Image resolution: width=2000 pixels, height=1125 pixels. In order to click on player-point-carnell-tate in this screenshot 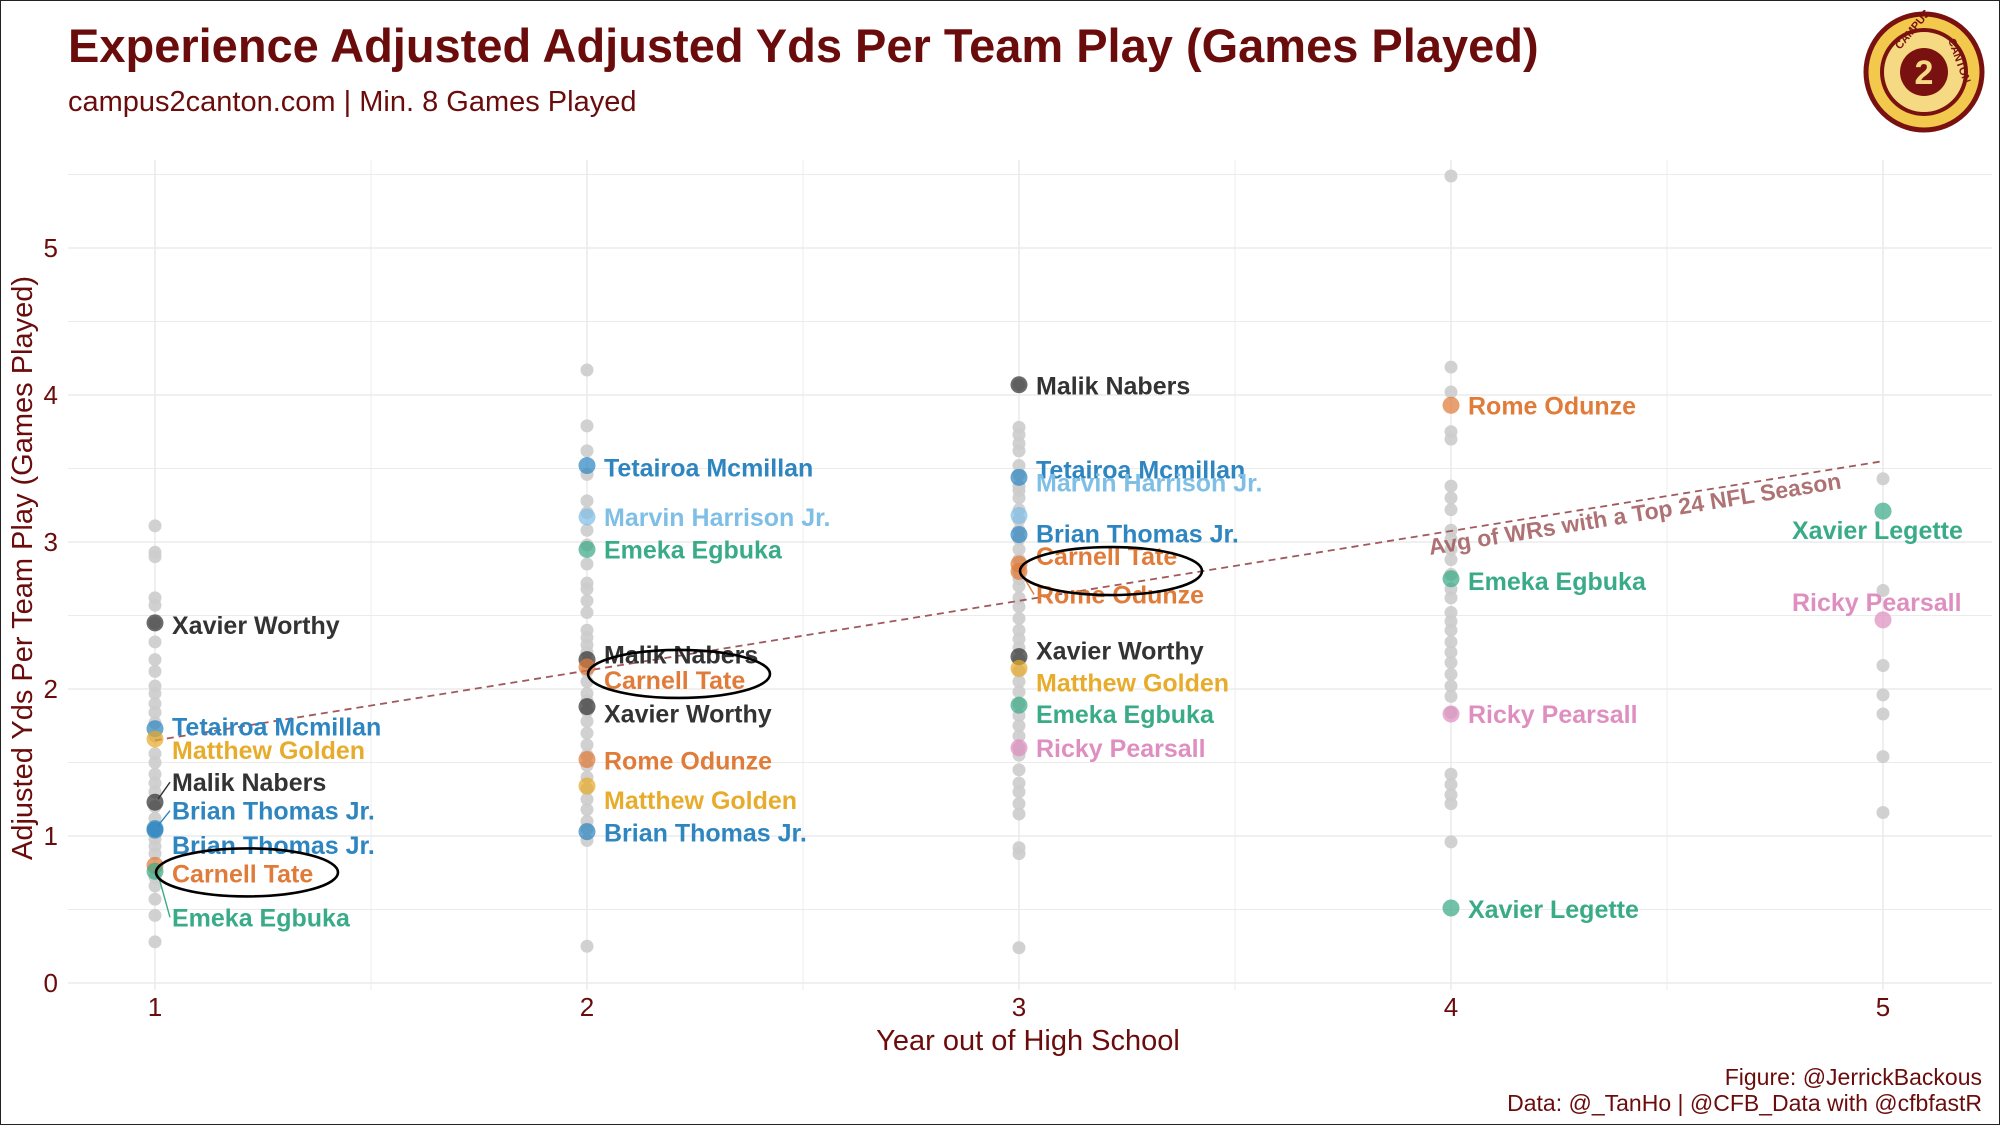, I will do `click(587, 667)`.